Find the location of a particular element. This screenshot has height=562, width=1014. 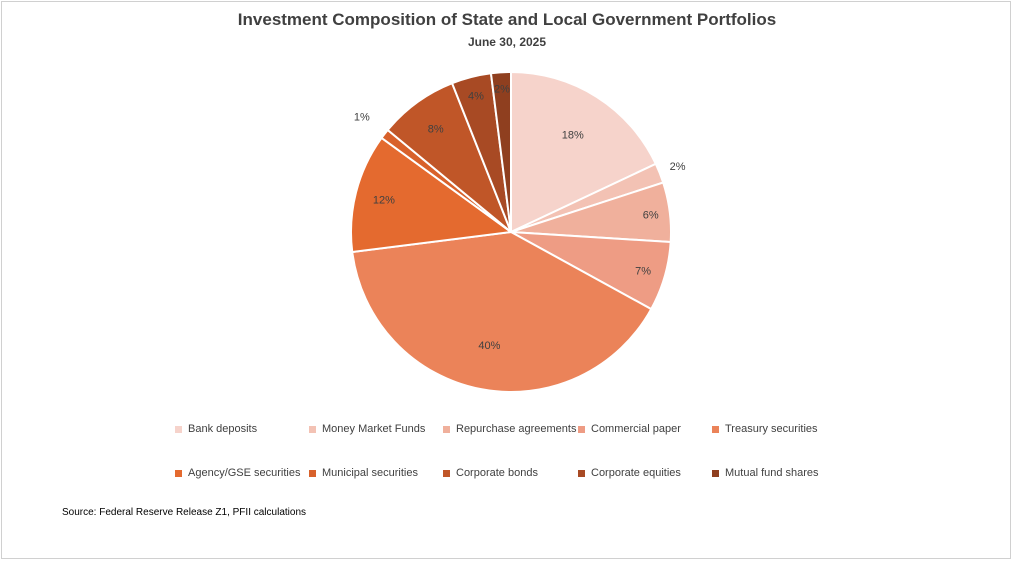

legend-item: Agency/GSE securities is located at coordinates (238, 473).